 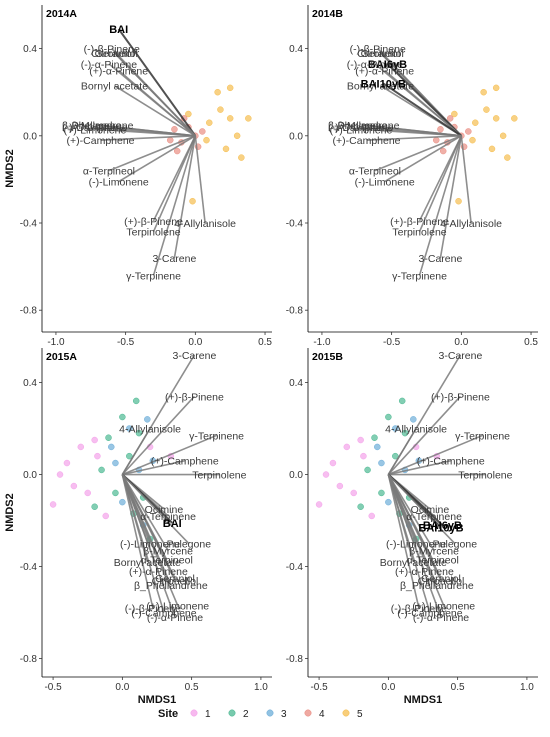 I want to click on legend-title: Site, so click(x=168, y=714).